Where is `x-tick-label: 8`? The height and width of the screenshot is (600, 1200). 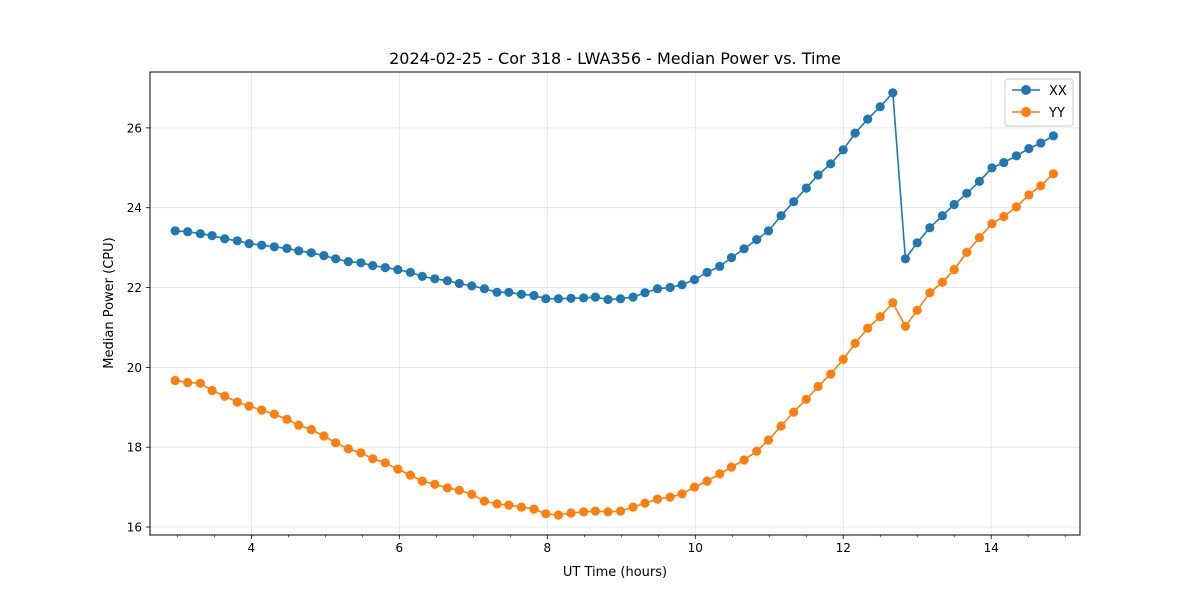 x-tick-label: 8 is located at coordinates (547, 548).